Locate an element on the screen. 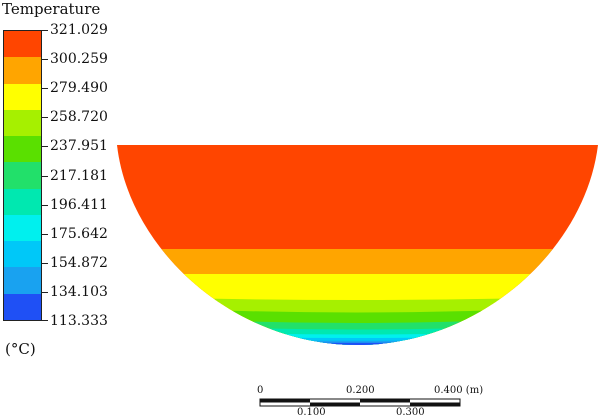  scale-label-0300: 0.300 is located at coordinates (410, 412).